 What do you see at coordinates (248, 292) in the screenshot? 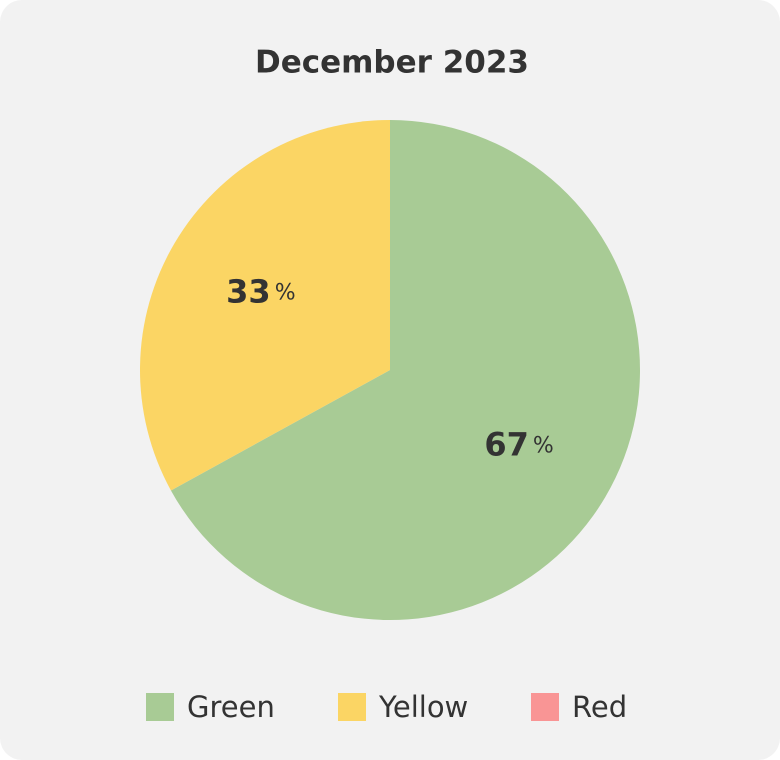
I see `slice-label-number: 33` at bounding box center [248, 292].